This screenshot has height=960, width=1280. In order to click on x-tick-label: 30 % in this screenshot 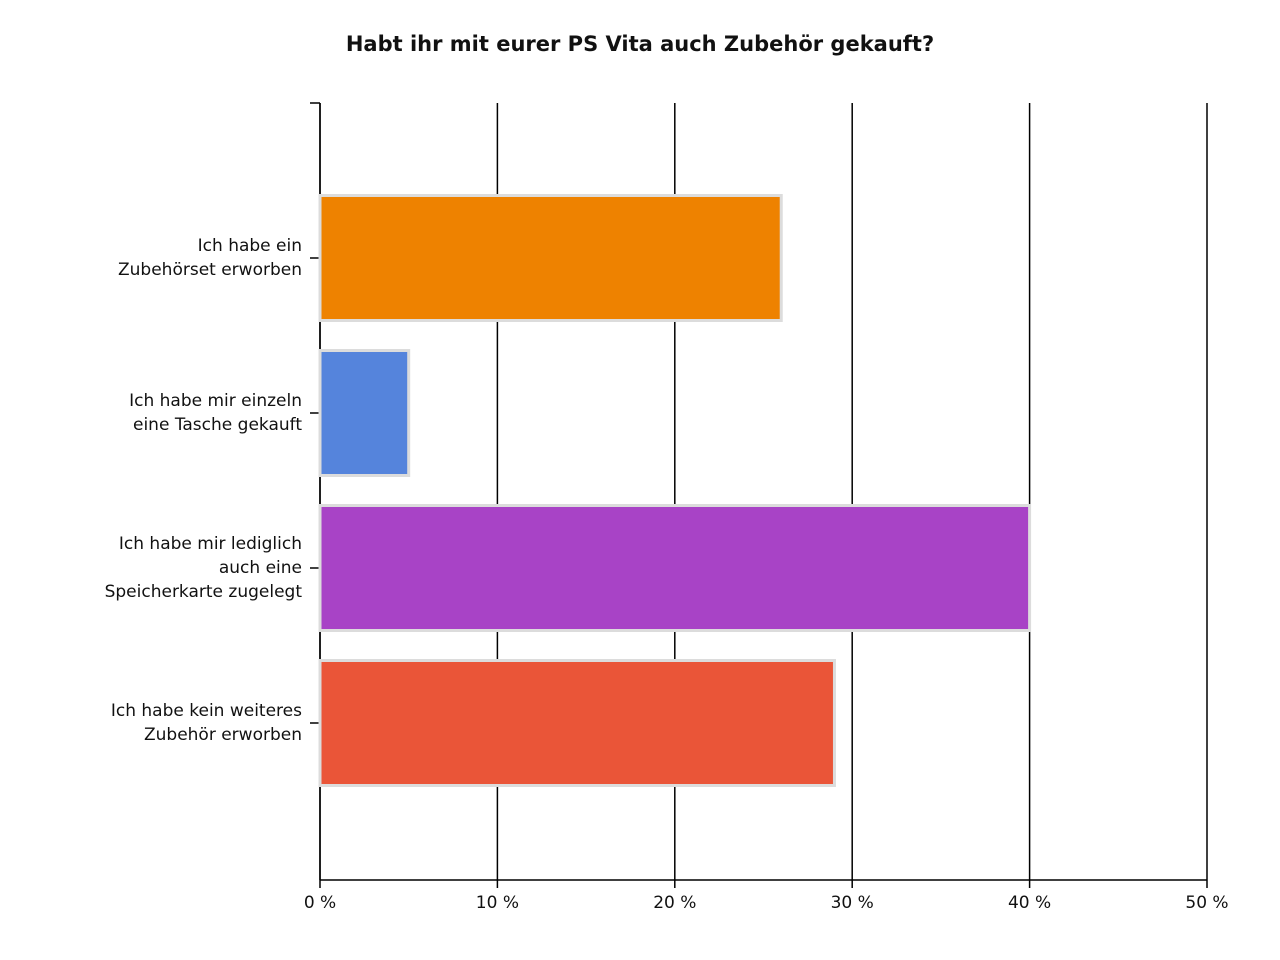, I will do `click(852, 903)`.